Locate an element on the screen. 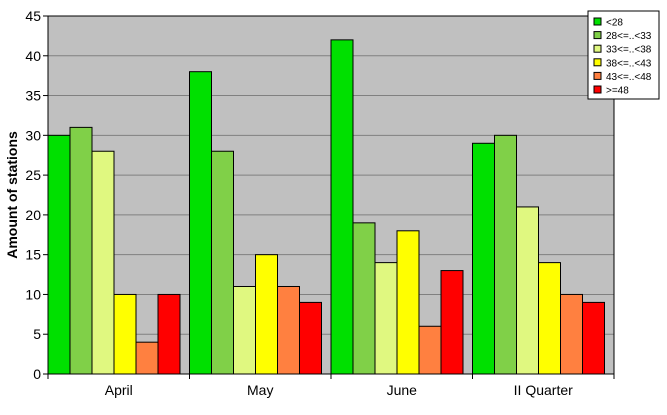 The image size is (667, 415). x-tick-label: June is located at coordinates (402, 390).